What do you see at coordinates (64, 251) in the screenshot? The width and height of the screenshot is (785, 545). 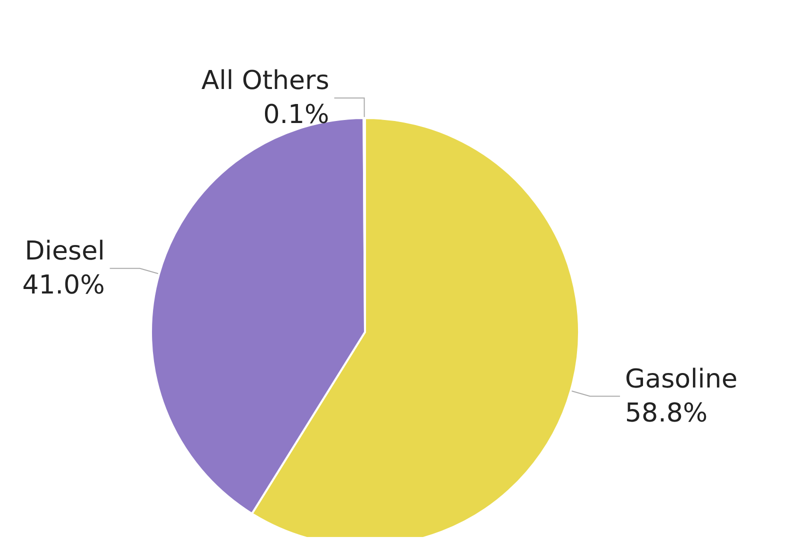 I see `slice-label: Diesel` at bounding box center [64, 251].